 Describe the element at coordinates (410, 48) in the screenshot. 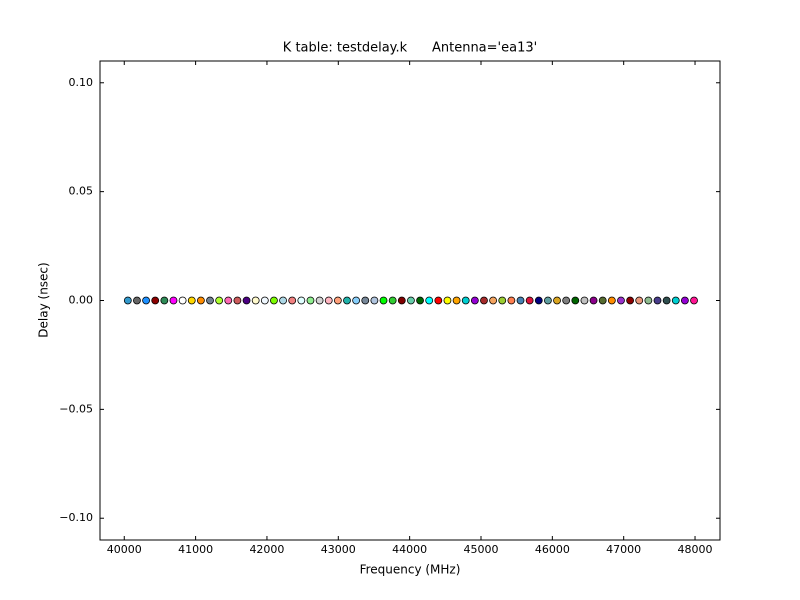

I see `chart-title: K table: testdelay.k Antenna='ea13'` at that location.